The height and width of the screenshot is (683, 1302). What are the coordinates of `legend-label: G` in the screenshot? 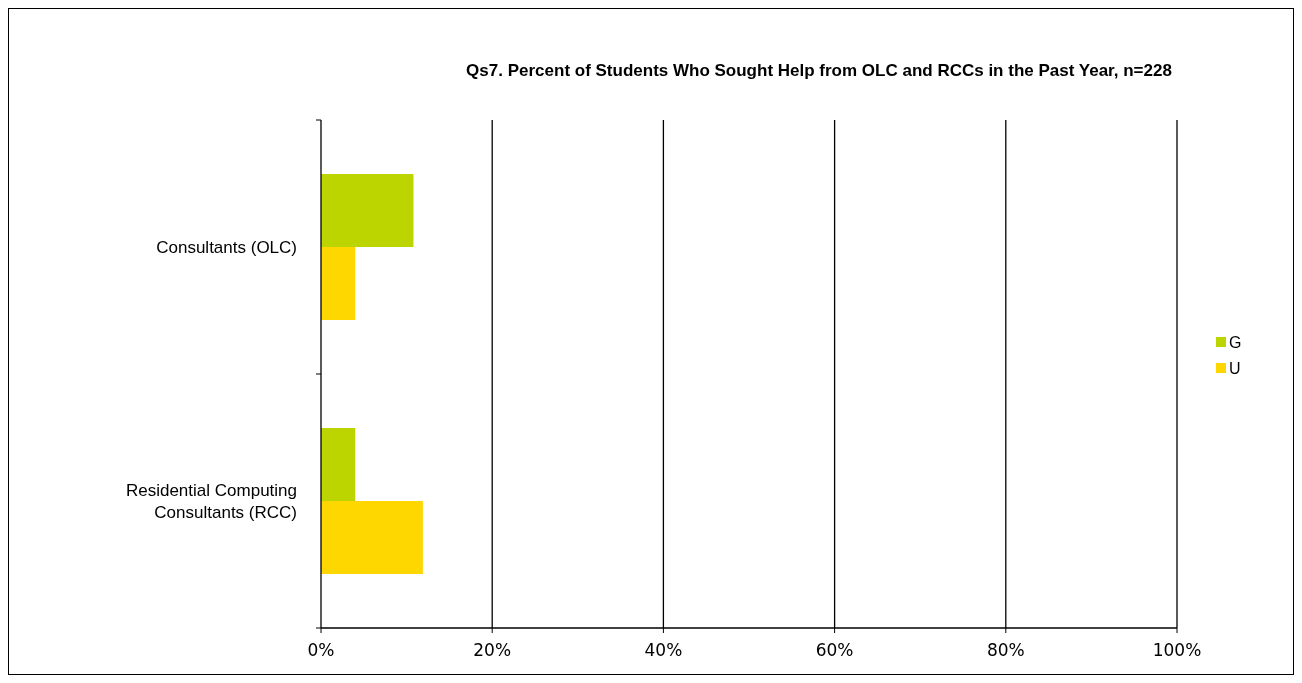 It's located at (1235, 342).